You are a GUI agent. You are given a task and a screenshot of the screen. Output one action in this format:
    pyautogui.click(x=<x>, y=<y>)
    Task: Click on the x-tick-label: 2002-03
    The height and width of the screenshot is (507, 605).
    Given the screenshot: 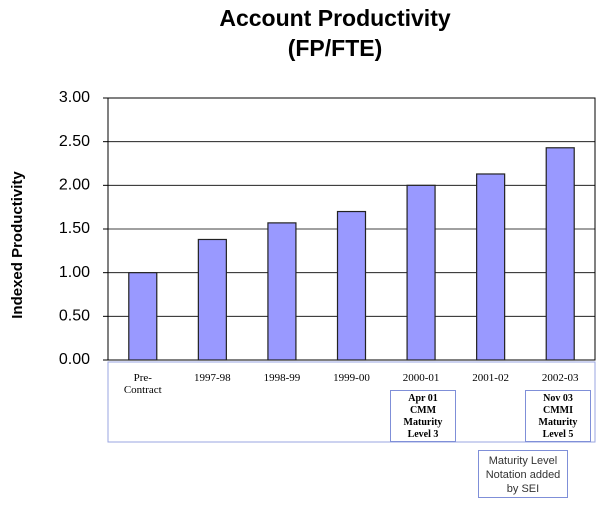 What is the action you would take?
    pyautogui.click(x=560, y=378)
    